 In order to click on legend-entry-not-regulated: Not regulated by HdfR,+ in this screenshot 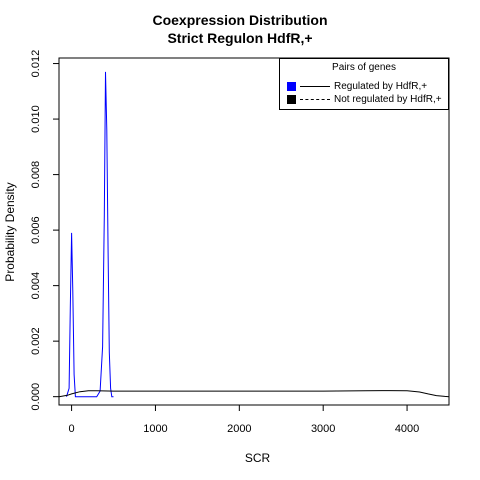, I will do `click(364, 99)`.